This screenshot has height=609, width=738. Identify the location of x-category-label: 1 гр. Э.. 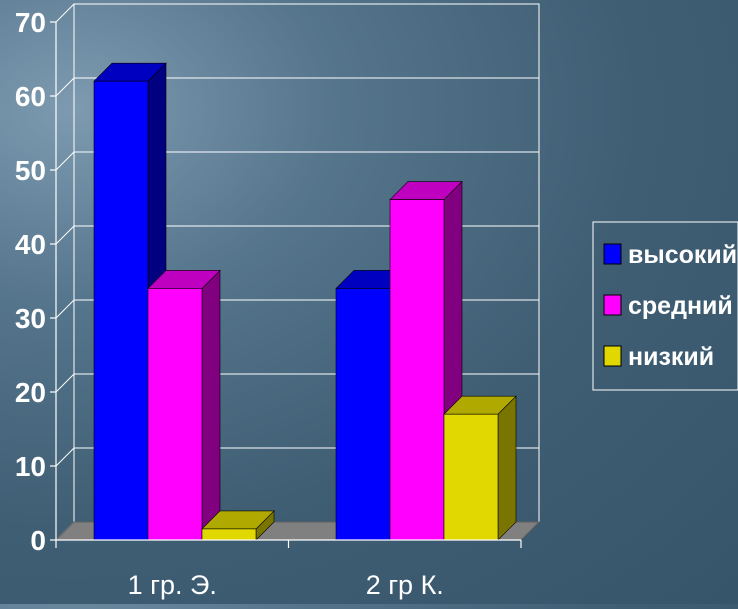
(172, 585).